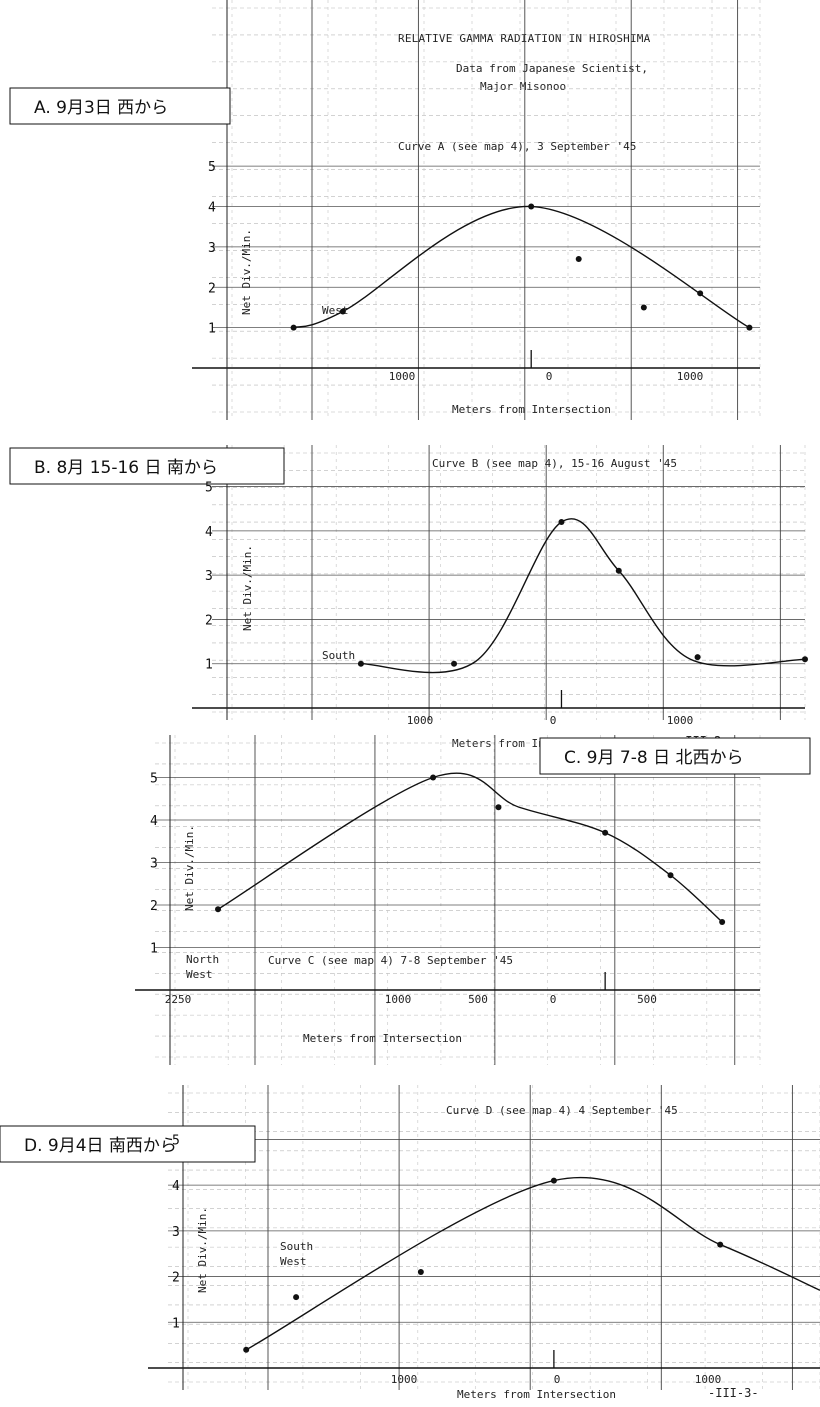  What do you see at coordinates (202, 959) in the screenshot?
I see `direction-annotation: North` at bounding box center [202, 959].